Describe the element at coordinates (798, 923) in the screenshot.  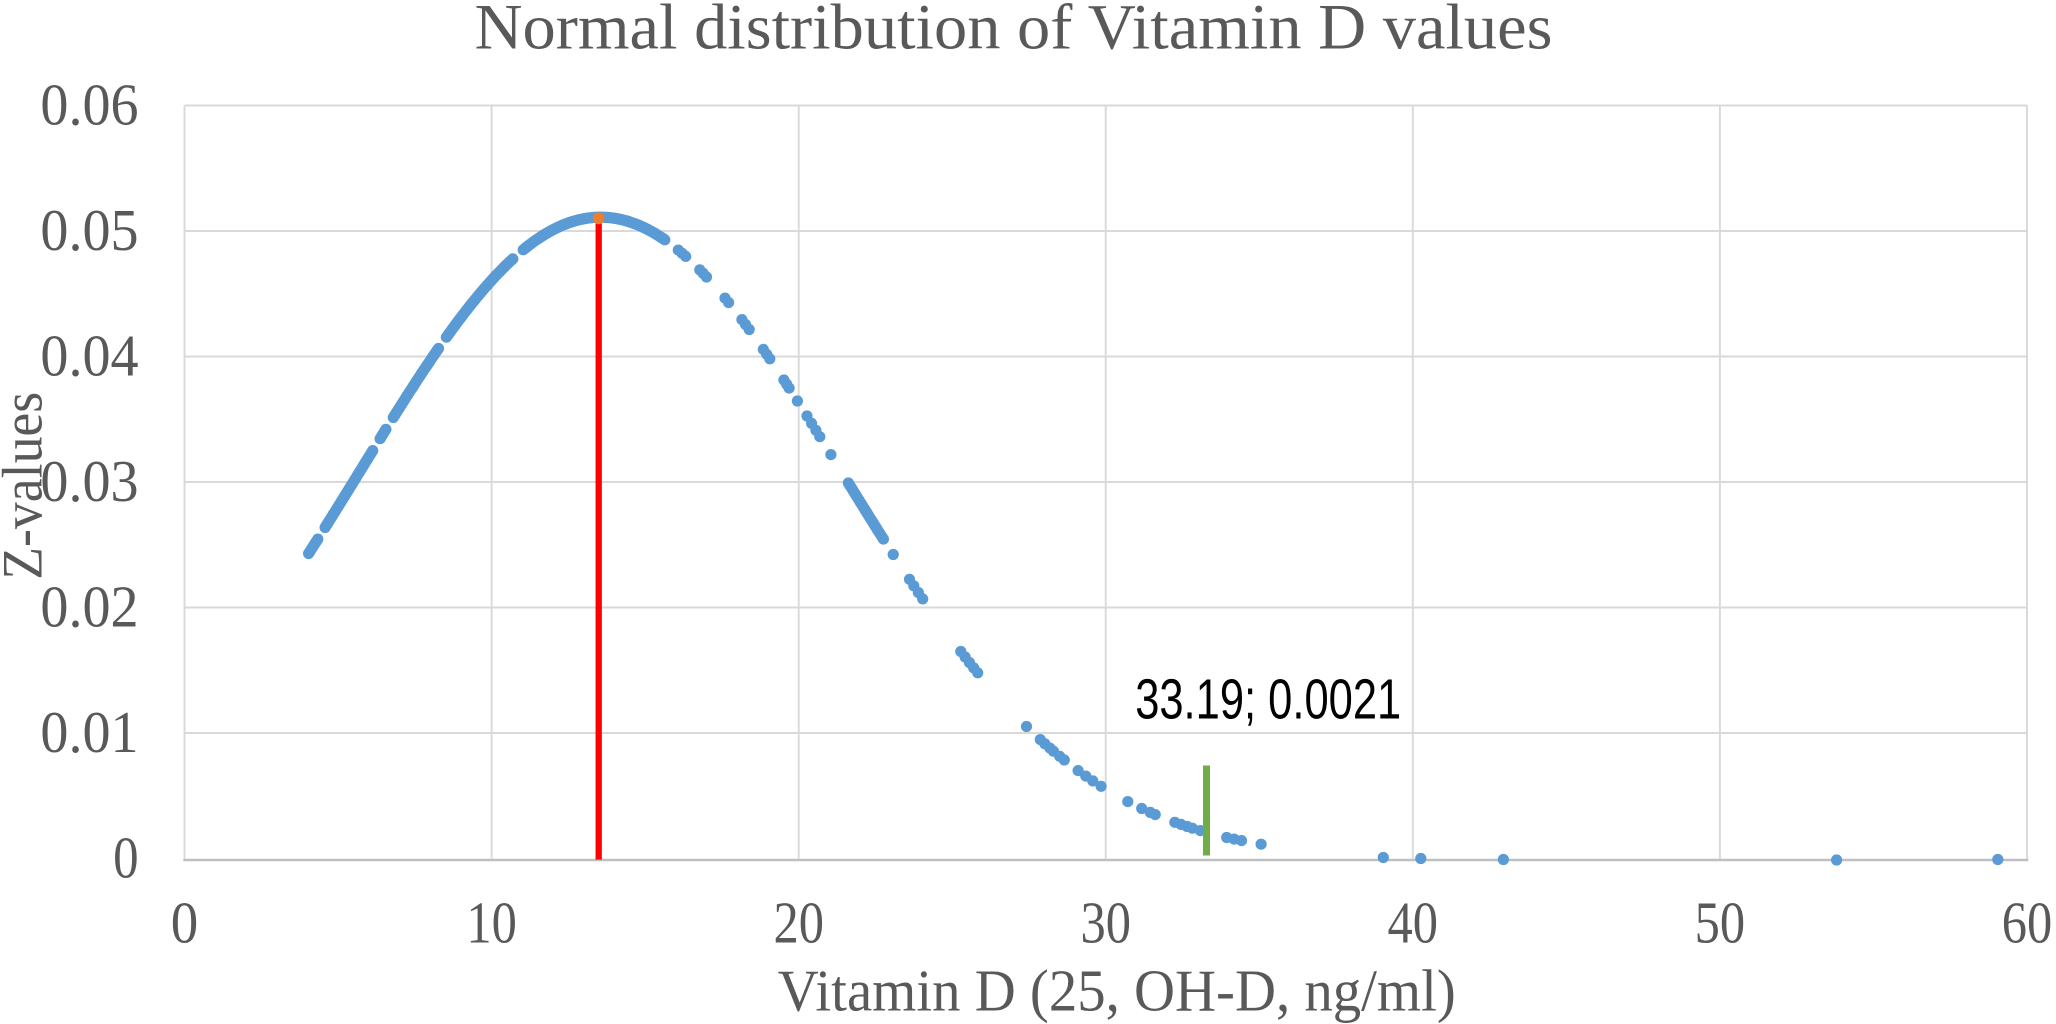
I see `svg-text: 20` at that location.